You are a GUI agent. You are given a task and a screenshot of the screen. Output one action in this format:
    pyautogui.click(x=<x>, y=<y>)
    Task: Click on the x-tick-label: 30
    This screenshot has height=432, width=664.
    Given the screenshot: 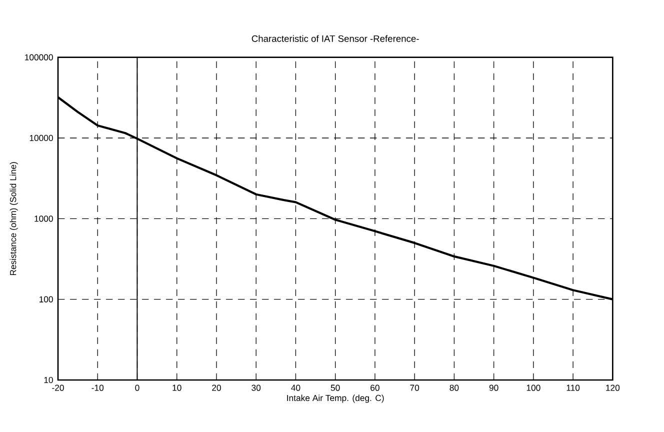 What is the action you would take?
    pyautogui.click(x=256, y=387)
    